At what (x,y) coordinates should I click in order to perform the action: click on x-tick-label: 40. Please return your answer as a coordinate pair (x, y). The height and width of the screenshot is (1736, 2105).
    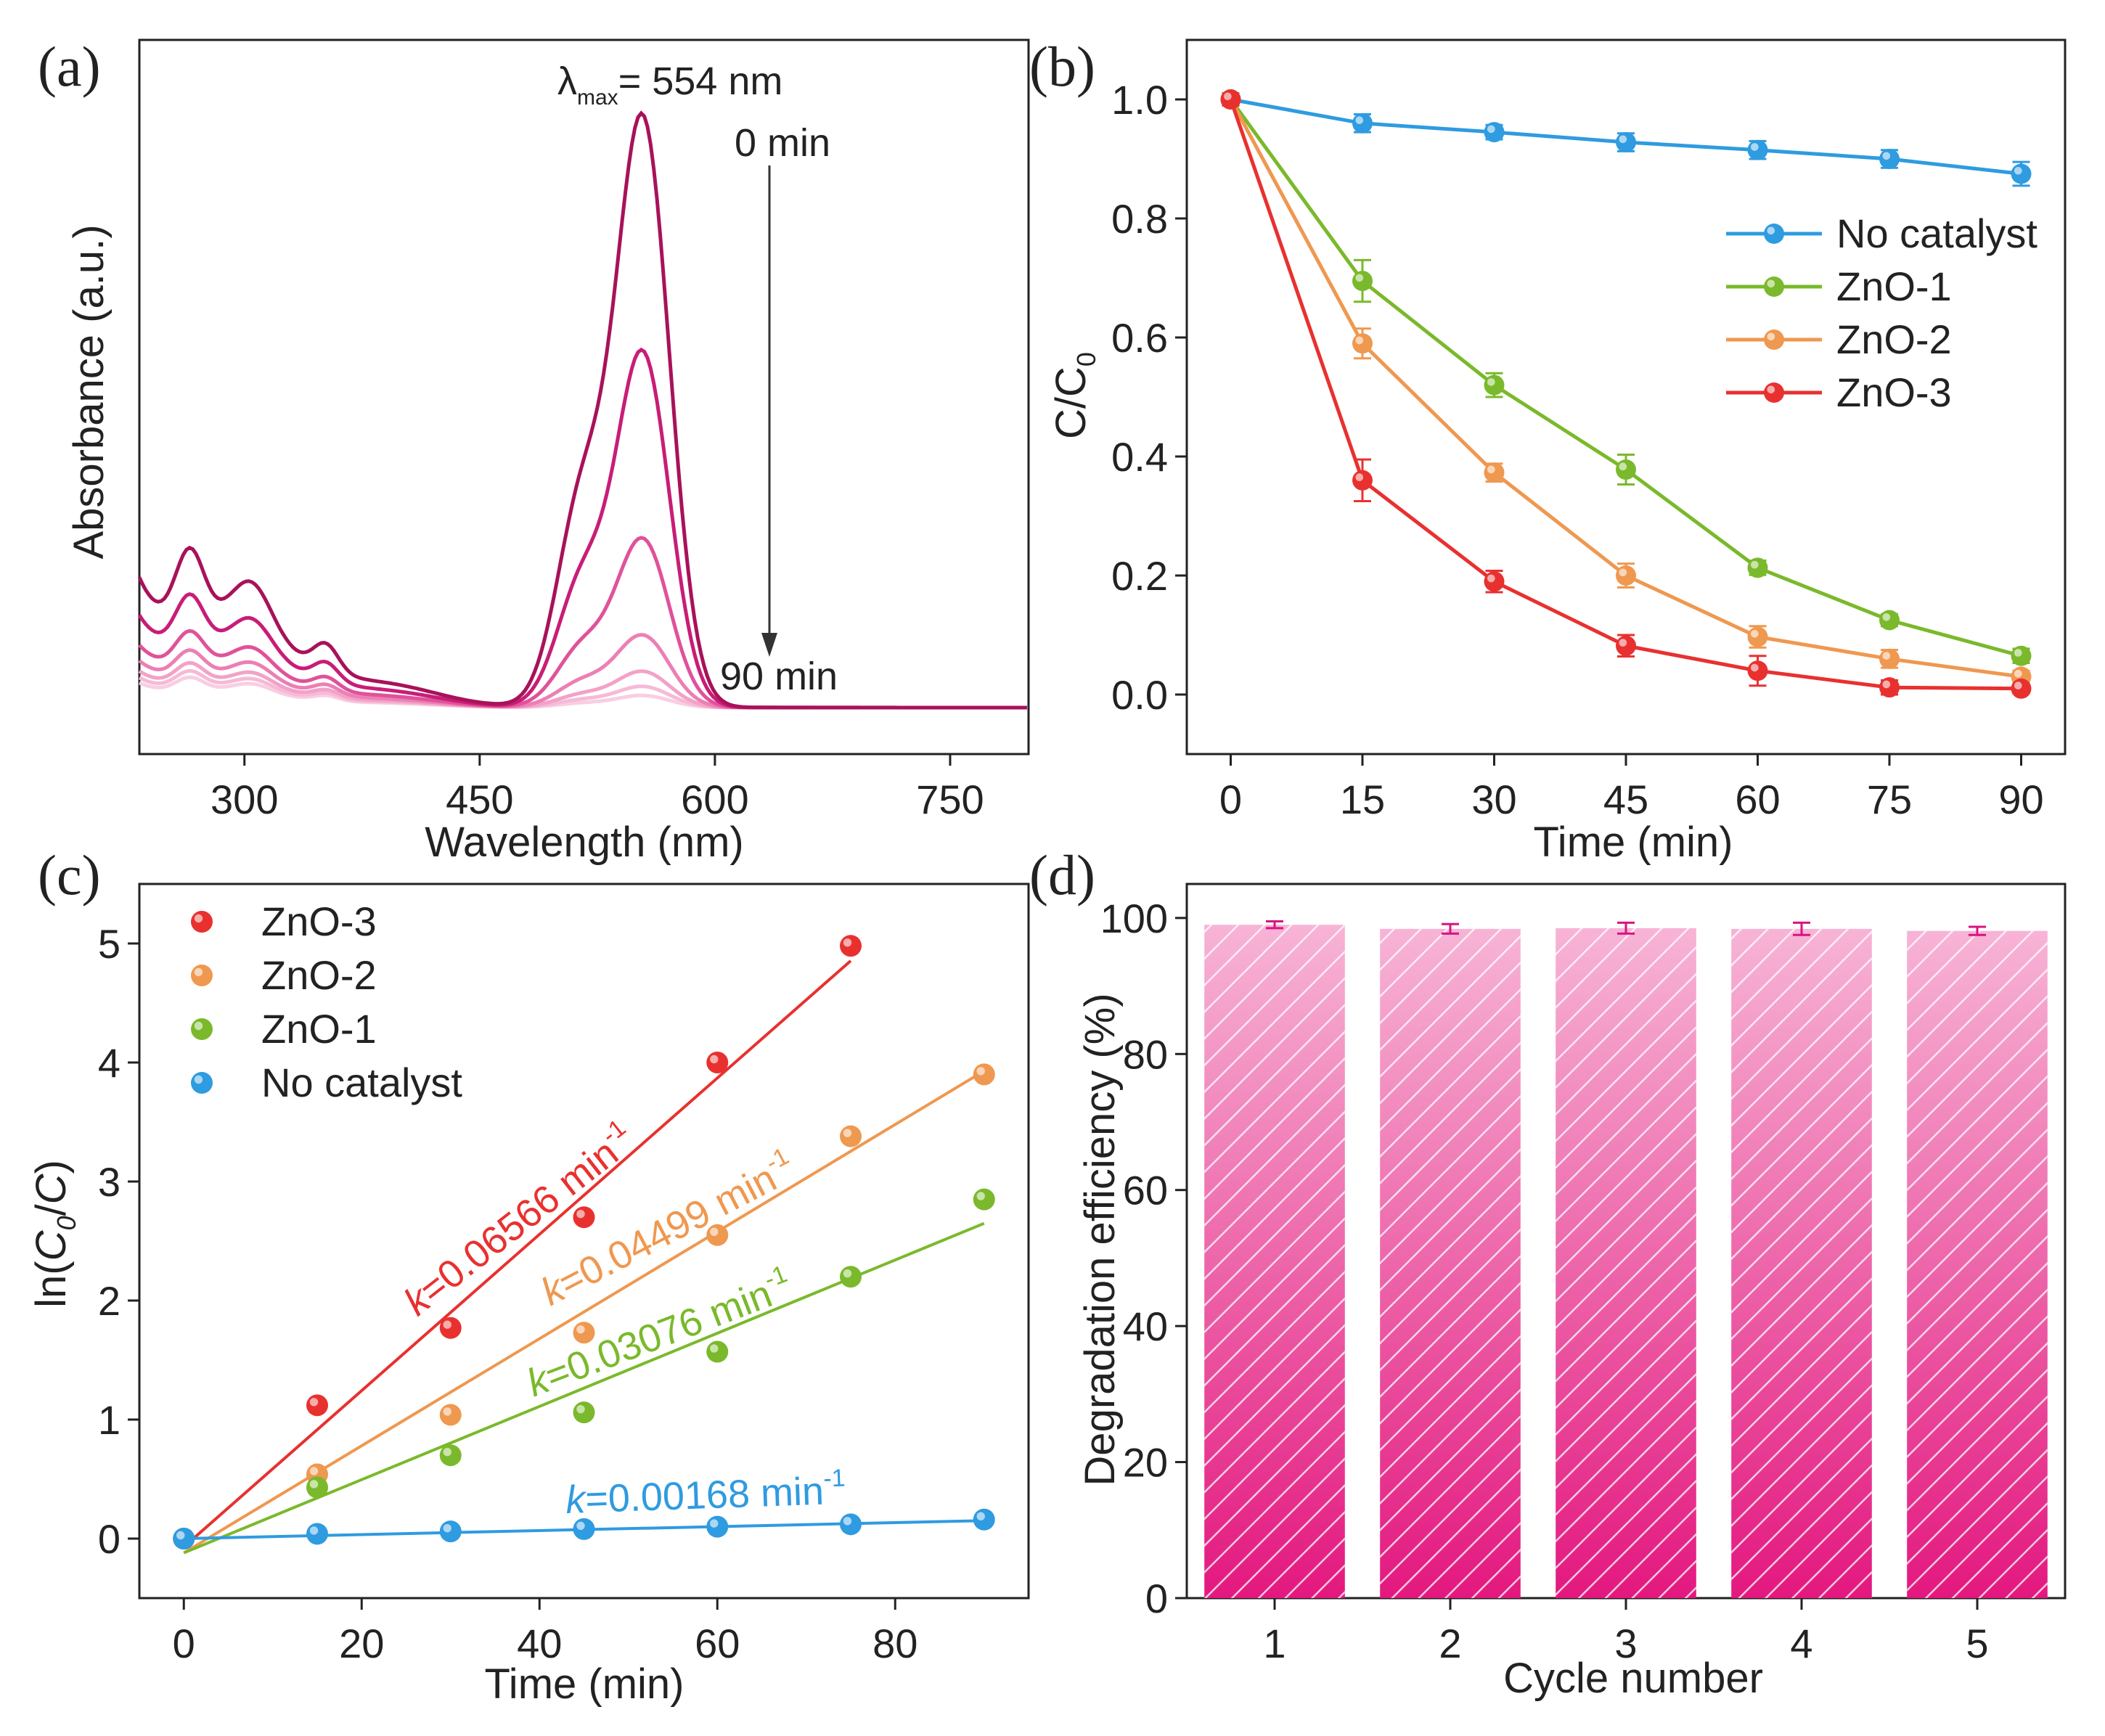
    Looking at the image, I should click on (539, 1643).